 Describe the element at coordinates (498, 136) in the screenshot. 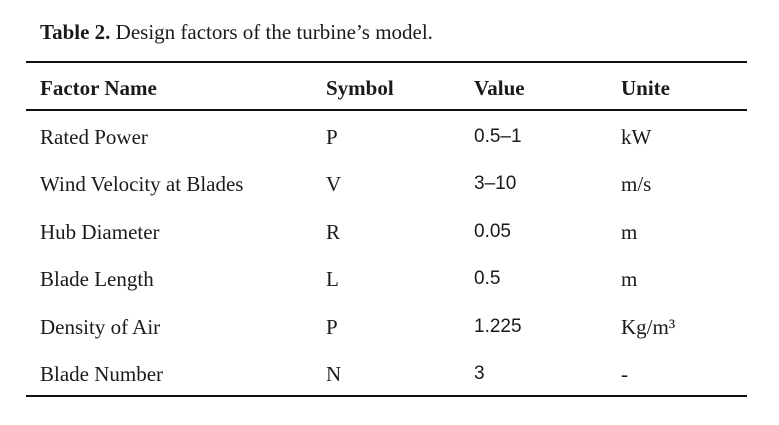

I see `table-cell: 0.5–1` at that location.